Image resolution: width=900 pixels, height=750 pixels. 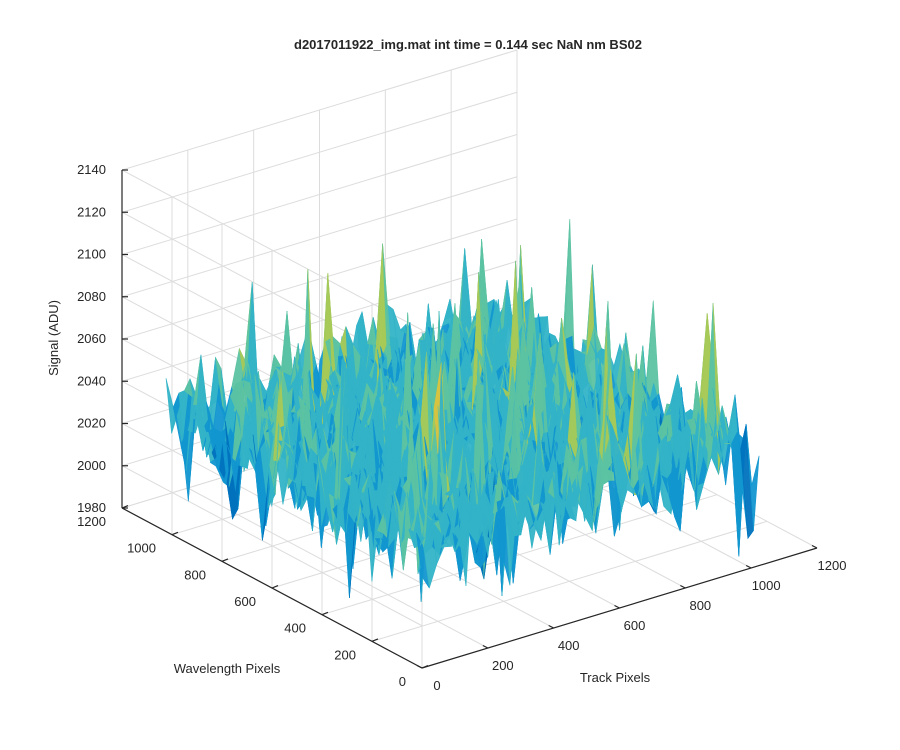 I want to click on z-tick-label: 2120, so click(x=91, y=211).